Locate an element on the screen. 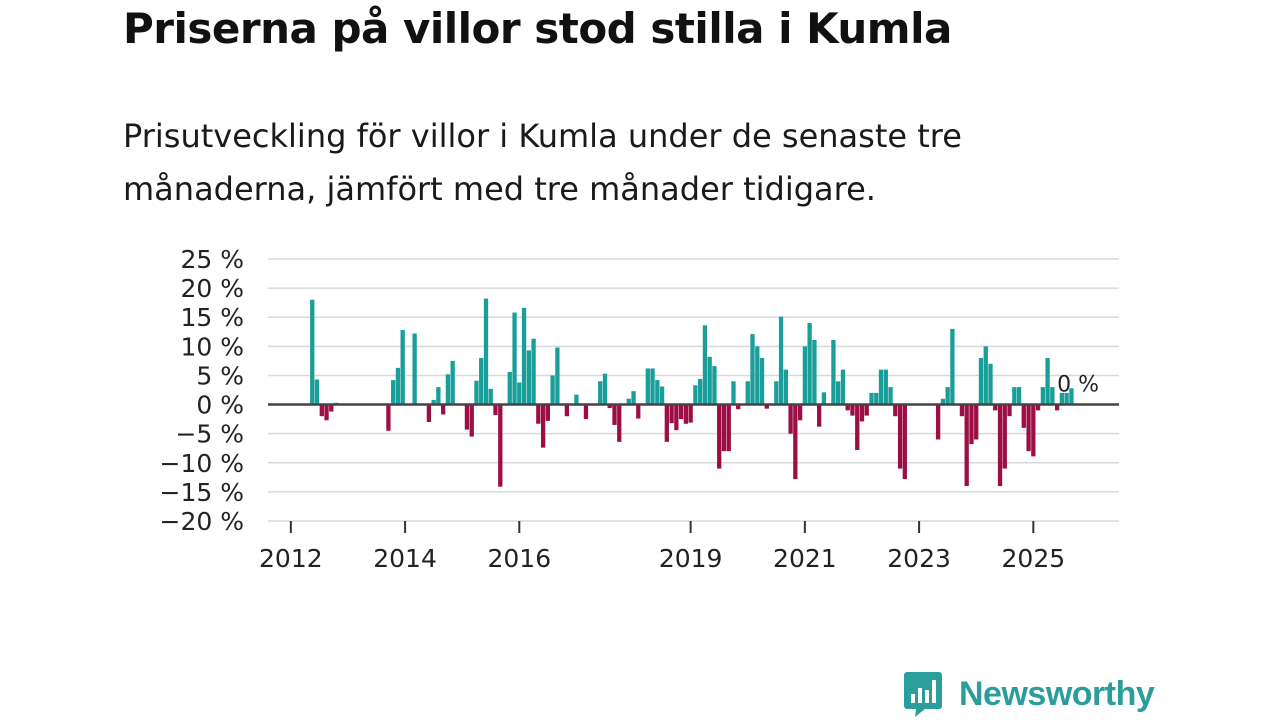 This screenshot has width=1280, height=720. y-tick-label: 20 % is located at coordinates (212, 288).